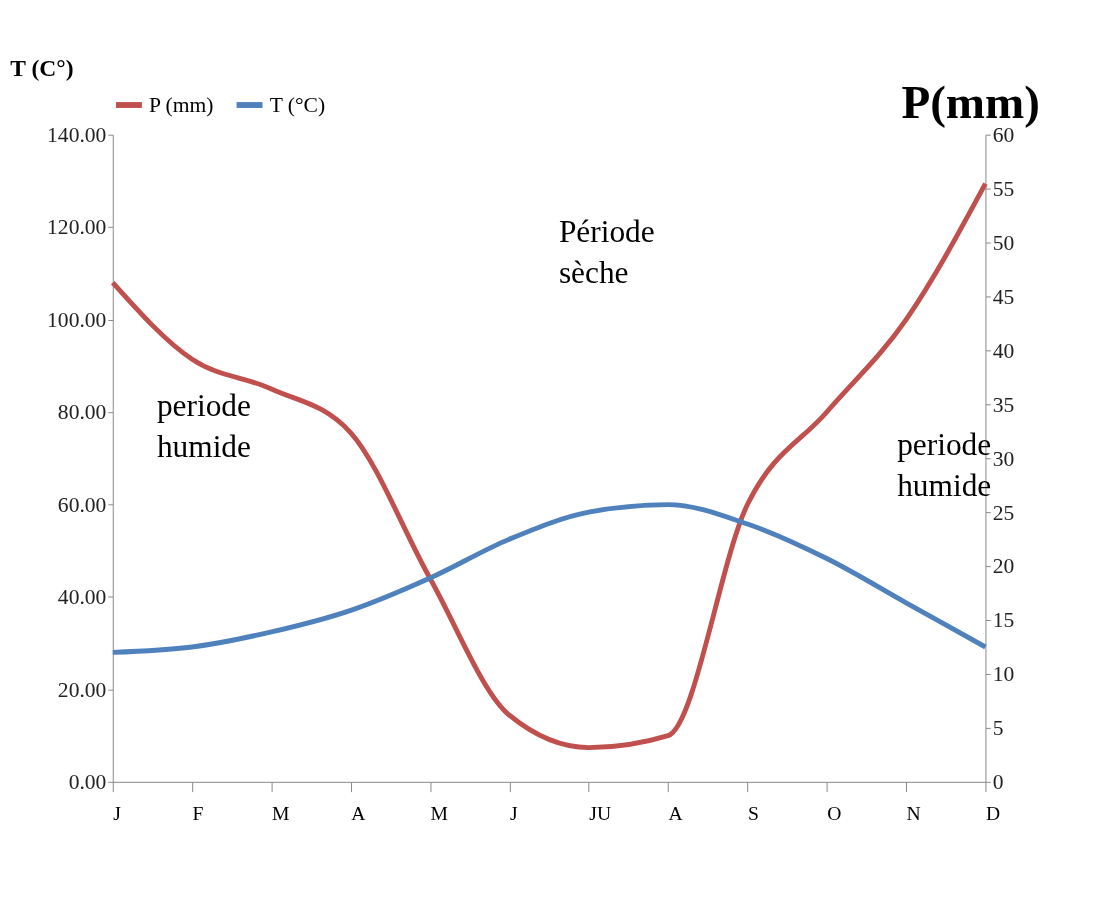  Describe the element at coordinates (77, 135) in the screenshot. I see `y-tick-label: 140.00` at that location.